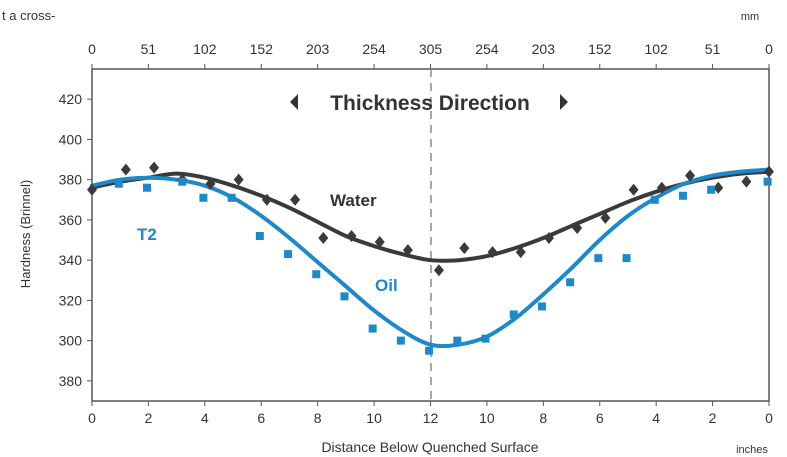 The width and height of the screenshot is (787, 457). What do you see at coordinates (71, 341) in the screenshot?
I see `y-tick-label: 300` at bounding box center [71, 341].